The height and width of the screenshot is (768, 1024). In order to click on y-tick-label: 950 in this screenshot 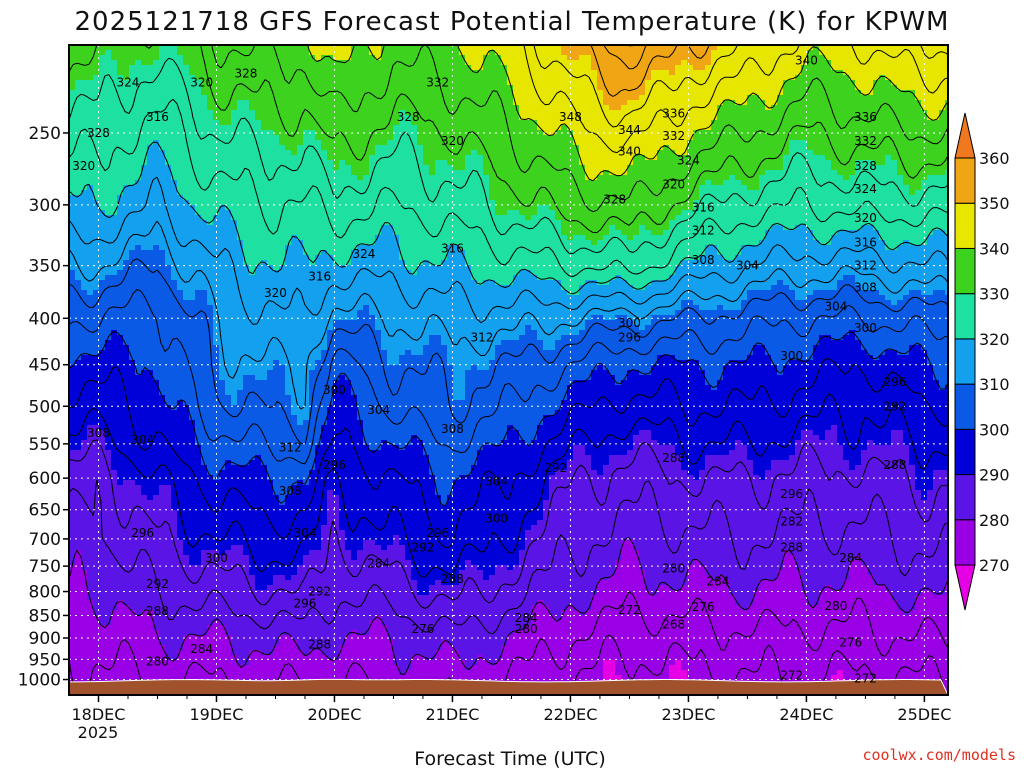, I will do `click(45, 660)`.